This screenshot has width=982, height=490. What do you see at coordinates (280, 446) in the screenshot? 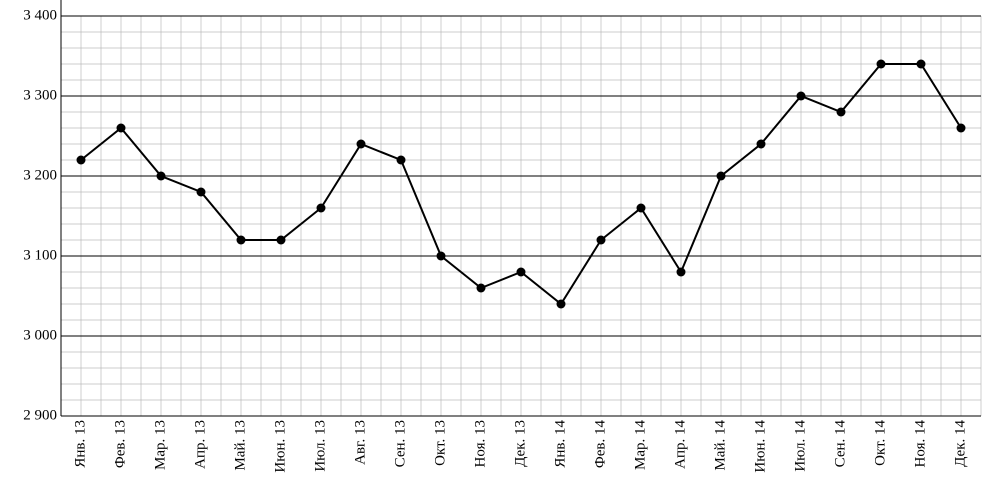
I see `x-tick-label: Июн. 13` at bounding box center [280, 446].